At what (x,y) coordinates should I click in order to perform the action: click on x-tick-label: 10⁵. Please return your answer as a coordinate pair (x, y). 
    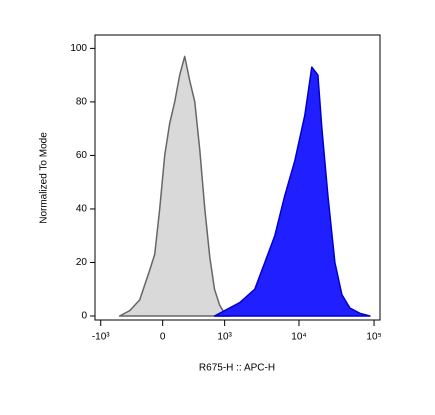
    Looking at the image, I should click on (373, 337).